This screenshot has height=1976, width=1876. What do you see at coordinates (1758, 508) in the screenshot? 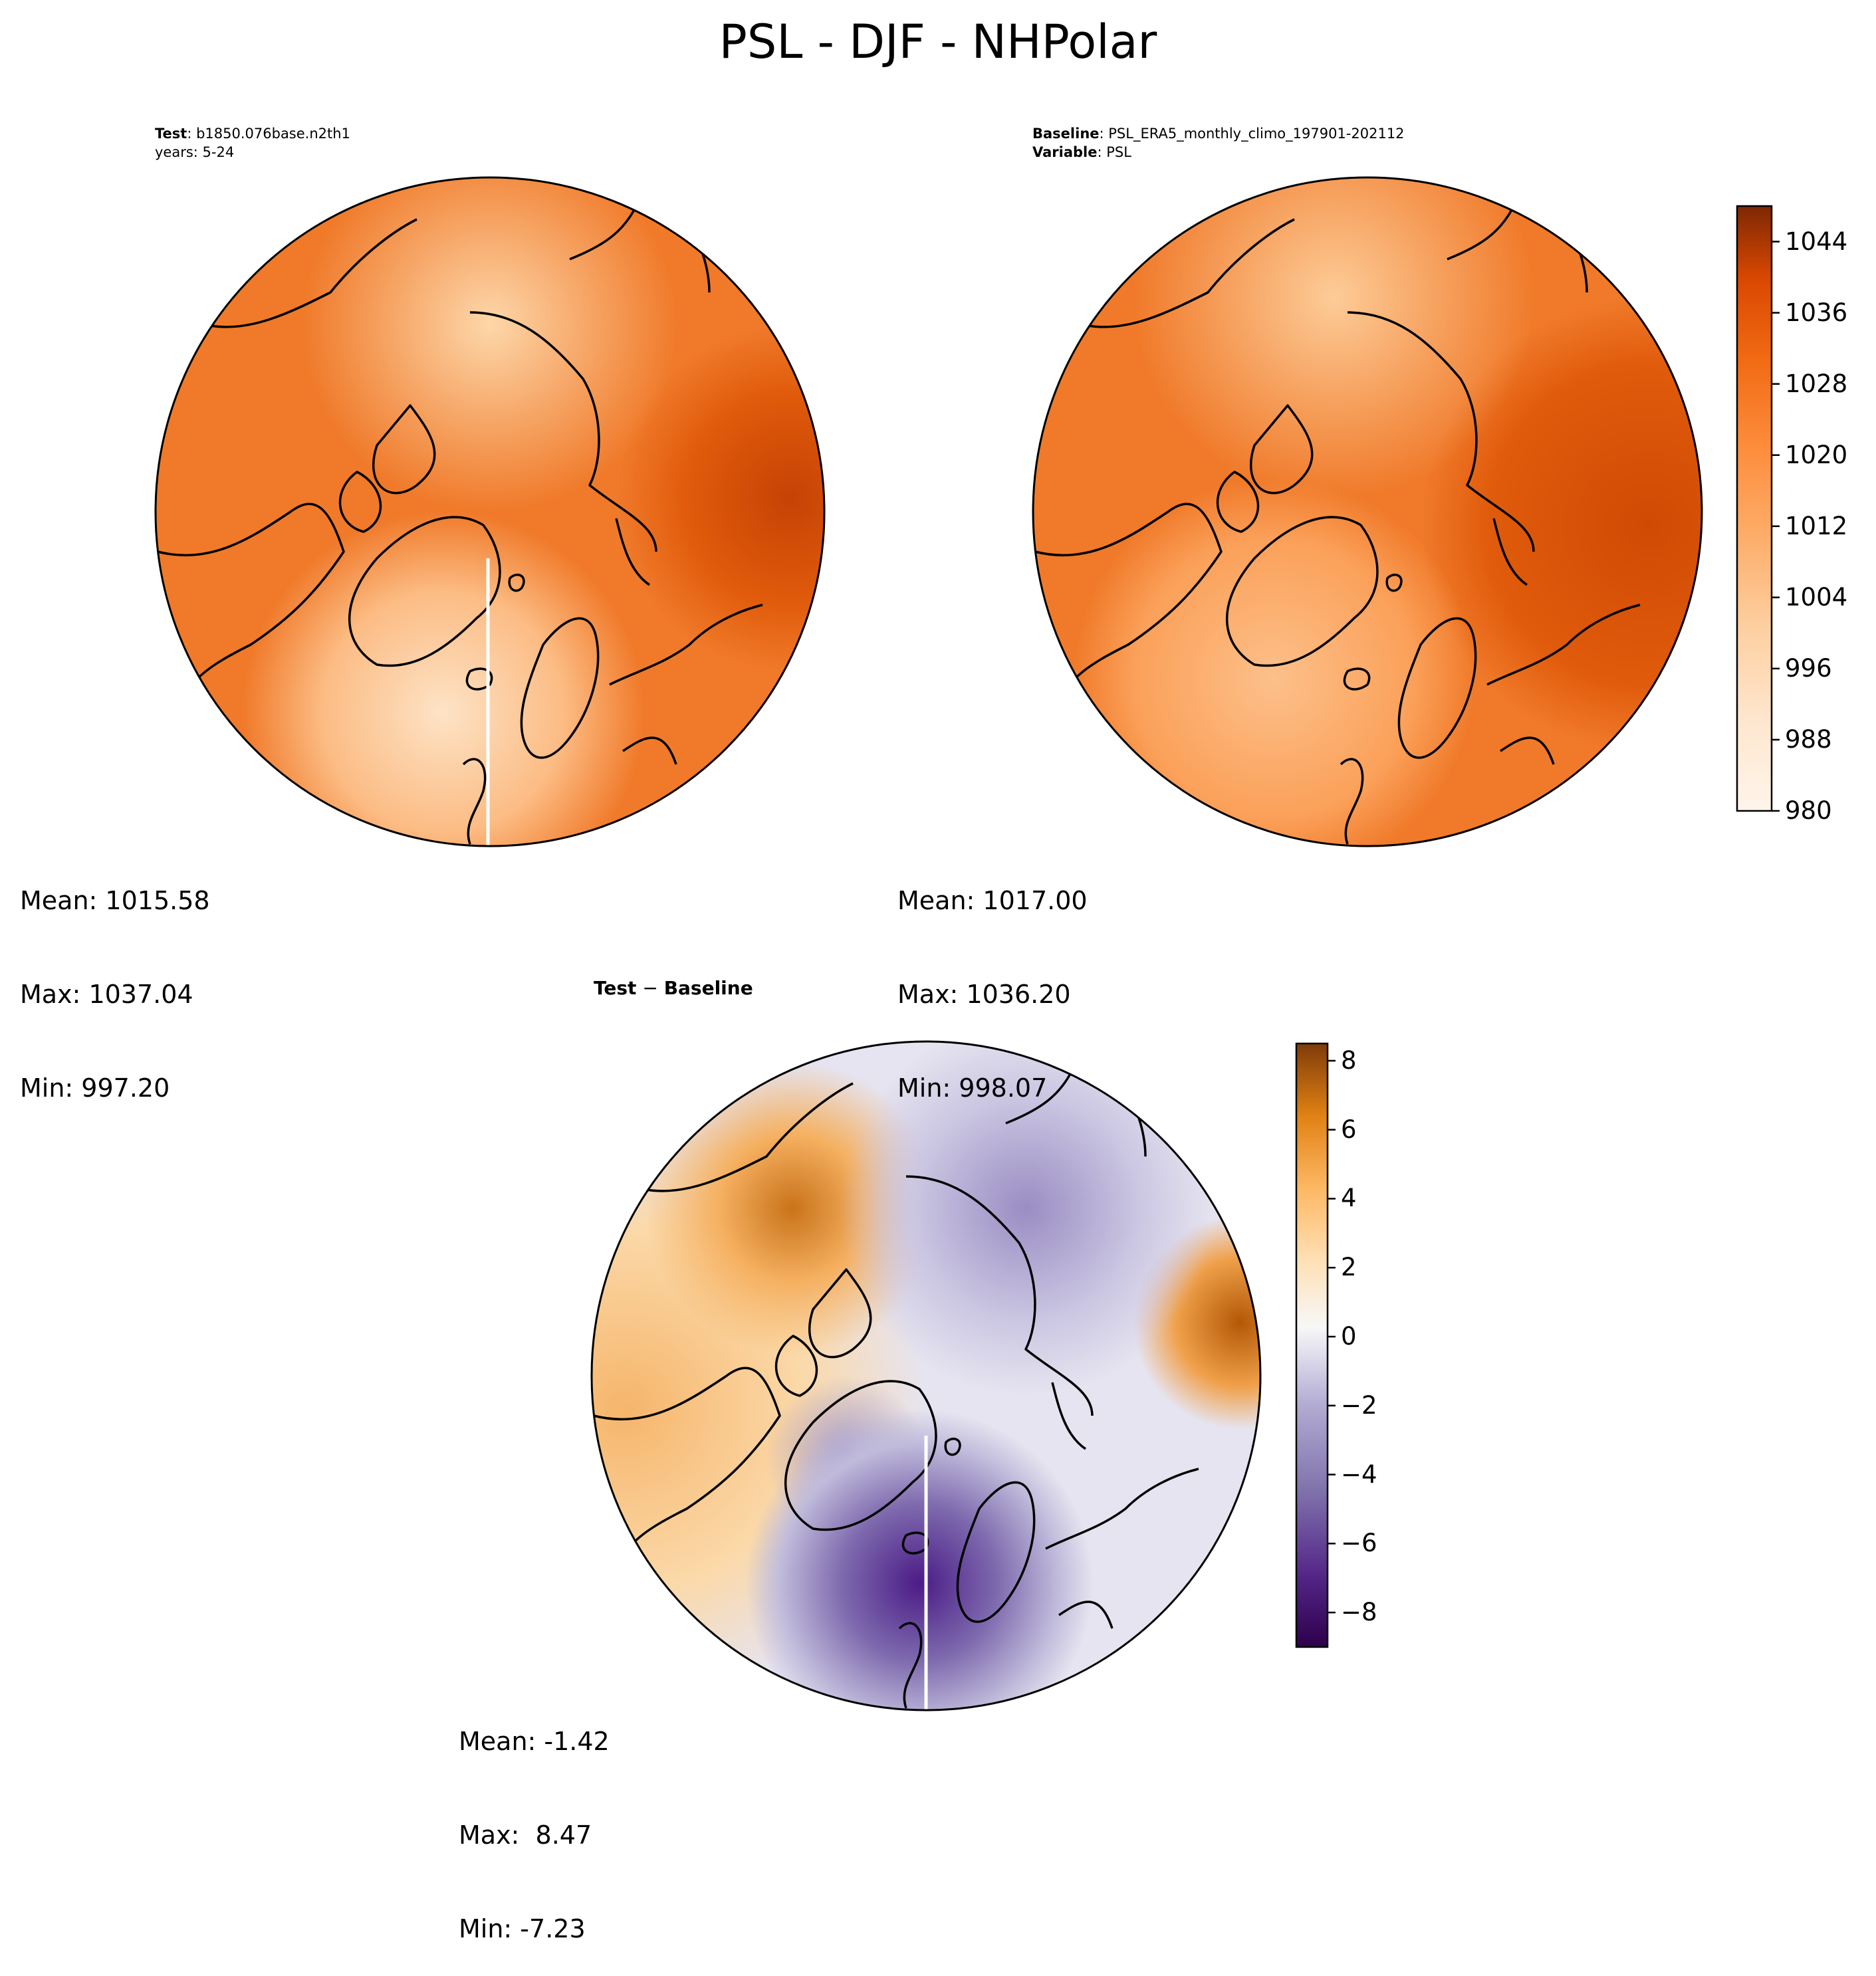
I see `colorbar-absolute` at bounding box center [1758, 508].